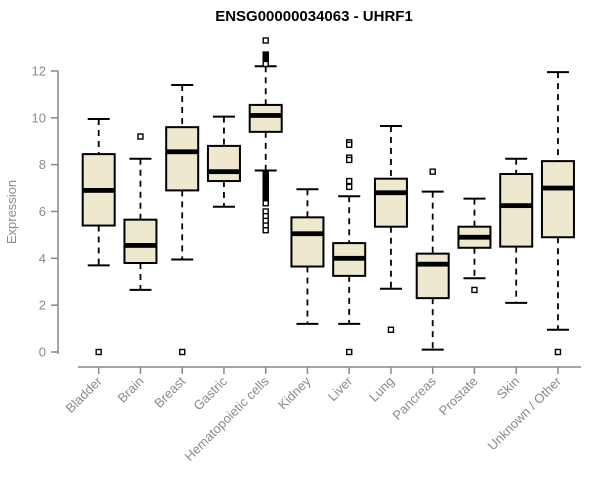 This screenshot has height=500, width=600. What do you see at coordinates (42, 211) in the screenshot?
I see `y-axis-tick-label: 6` at bounding box center [42, 211].